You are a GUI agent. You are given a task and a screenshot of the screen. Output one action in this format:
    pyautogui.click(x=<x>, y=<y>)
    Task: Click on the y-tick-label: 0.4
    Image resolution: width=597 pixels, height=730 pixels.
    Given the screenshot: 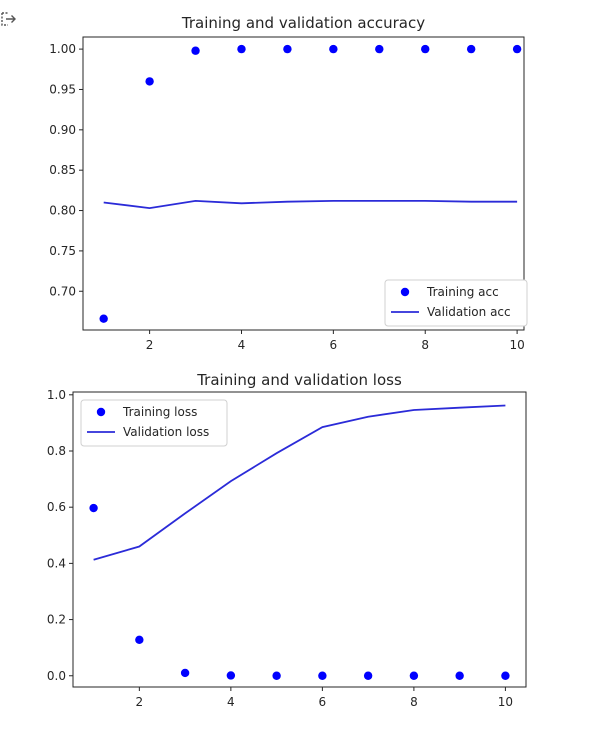 What is the action you would take?
    pyautogui.click(x=56, y=563)
    